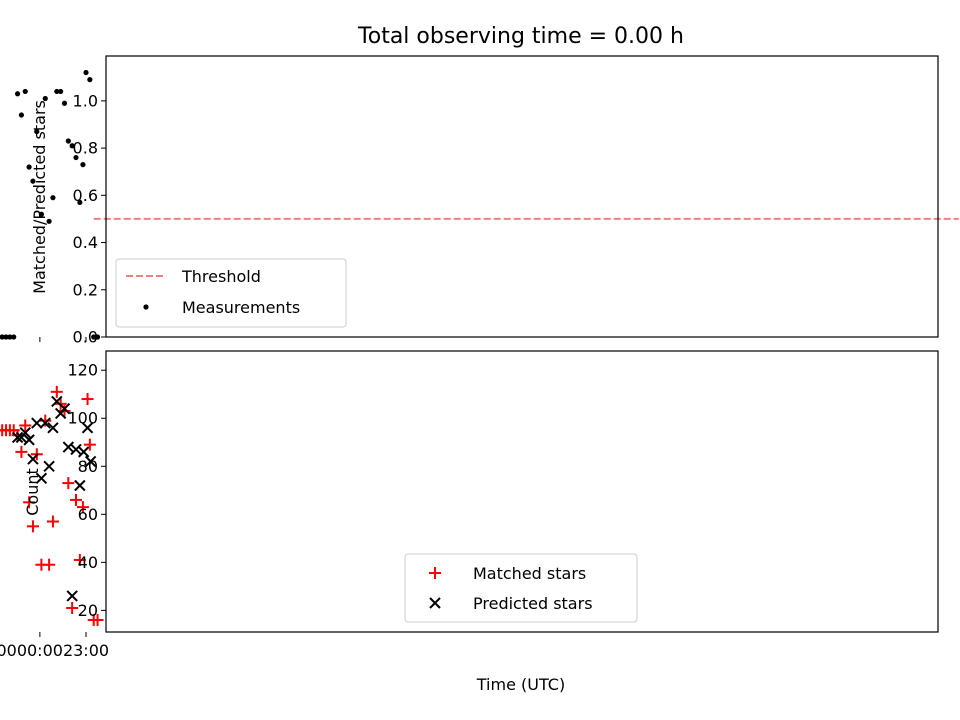 This screenshot has width=960, height=720. What do you see at coordinates (8, 650) in the screenshot?
I see `x-tick-label: 01:00` at bounding box center [8, 650].